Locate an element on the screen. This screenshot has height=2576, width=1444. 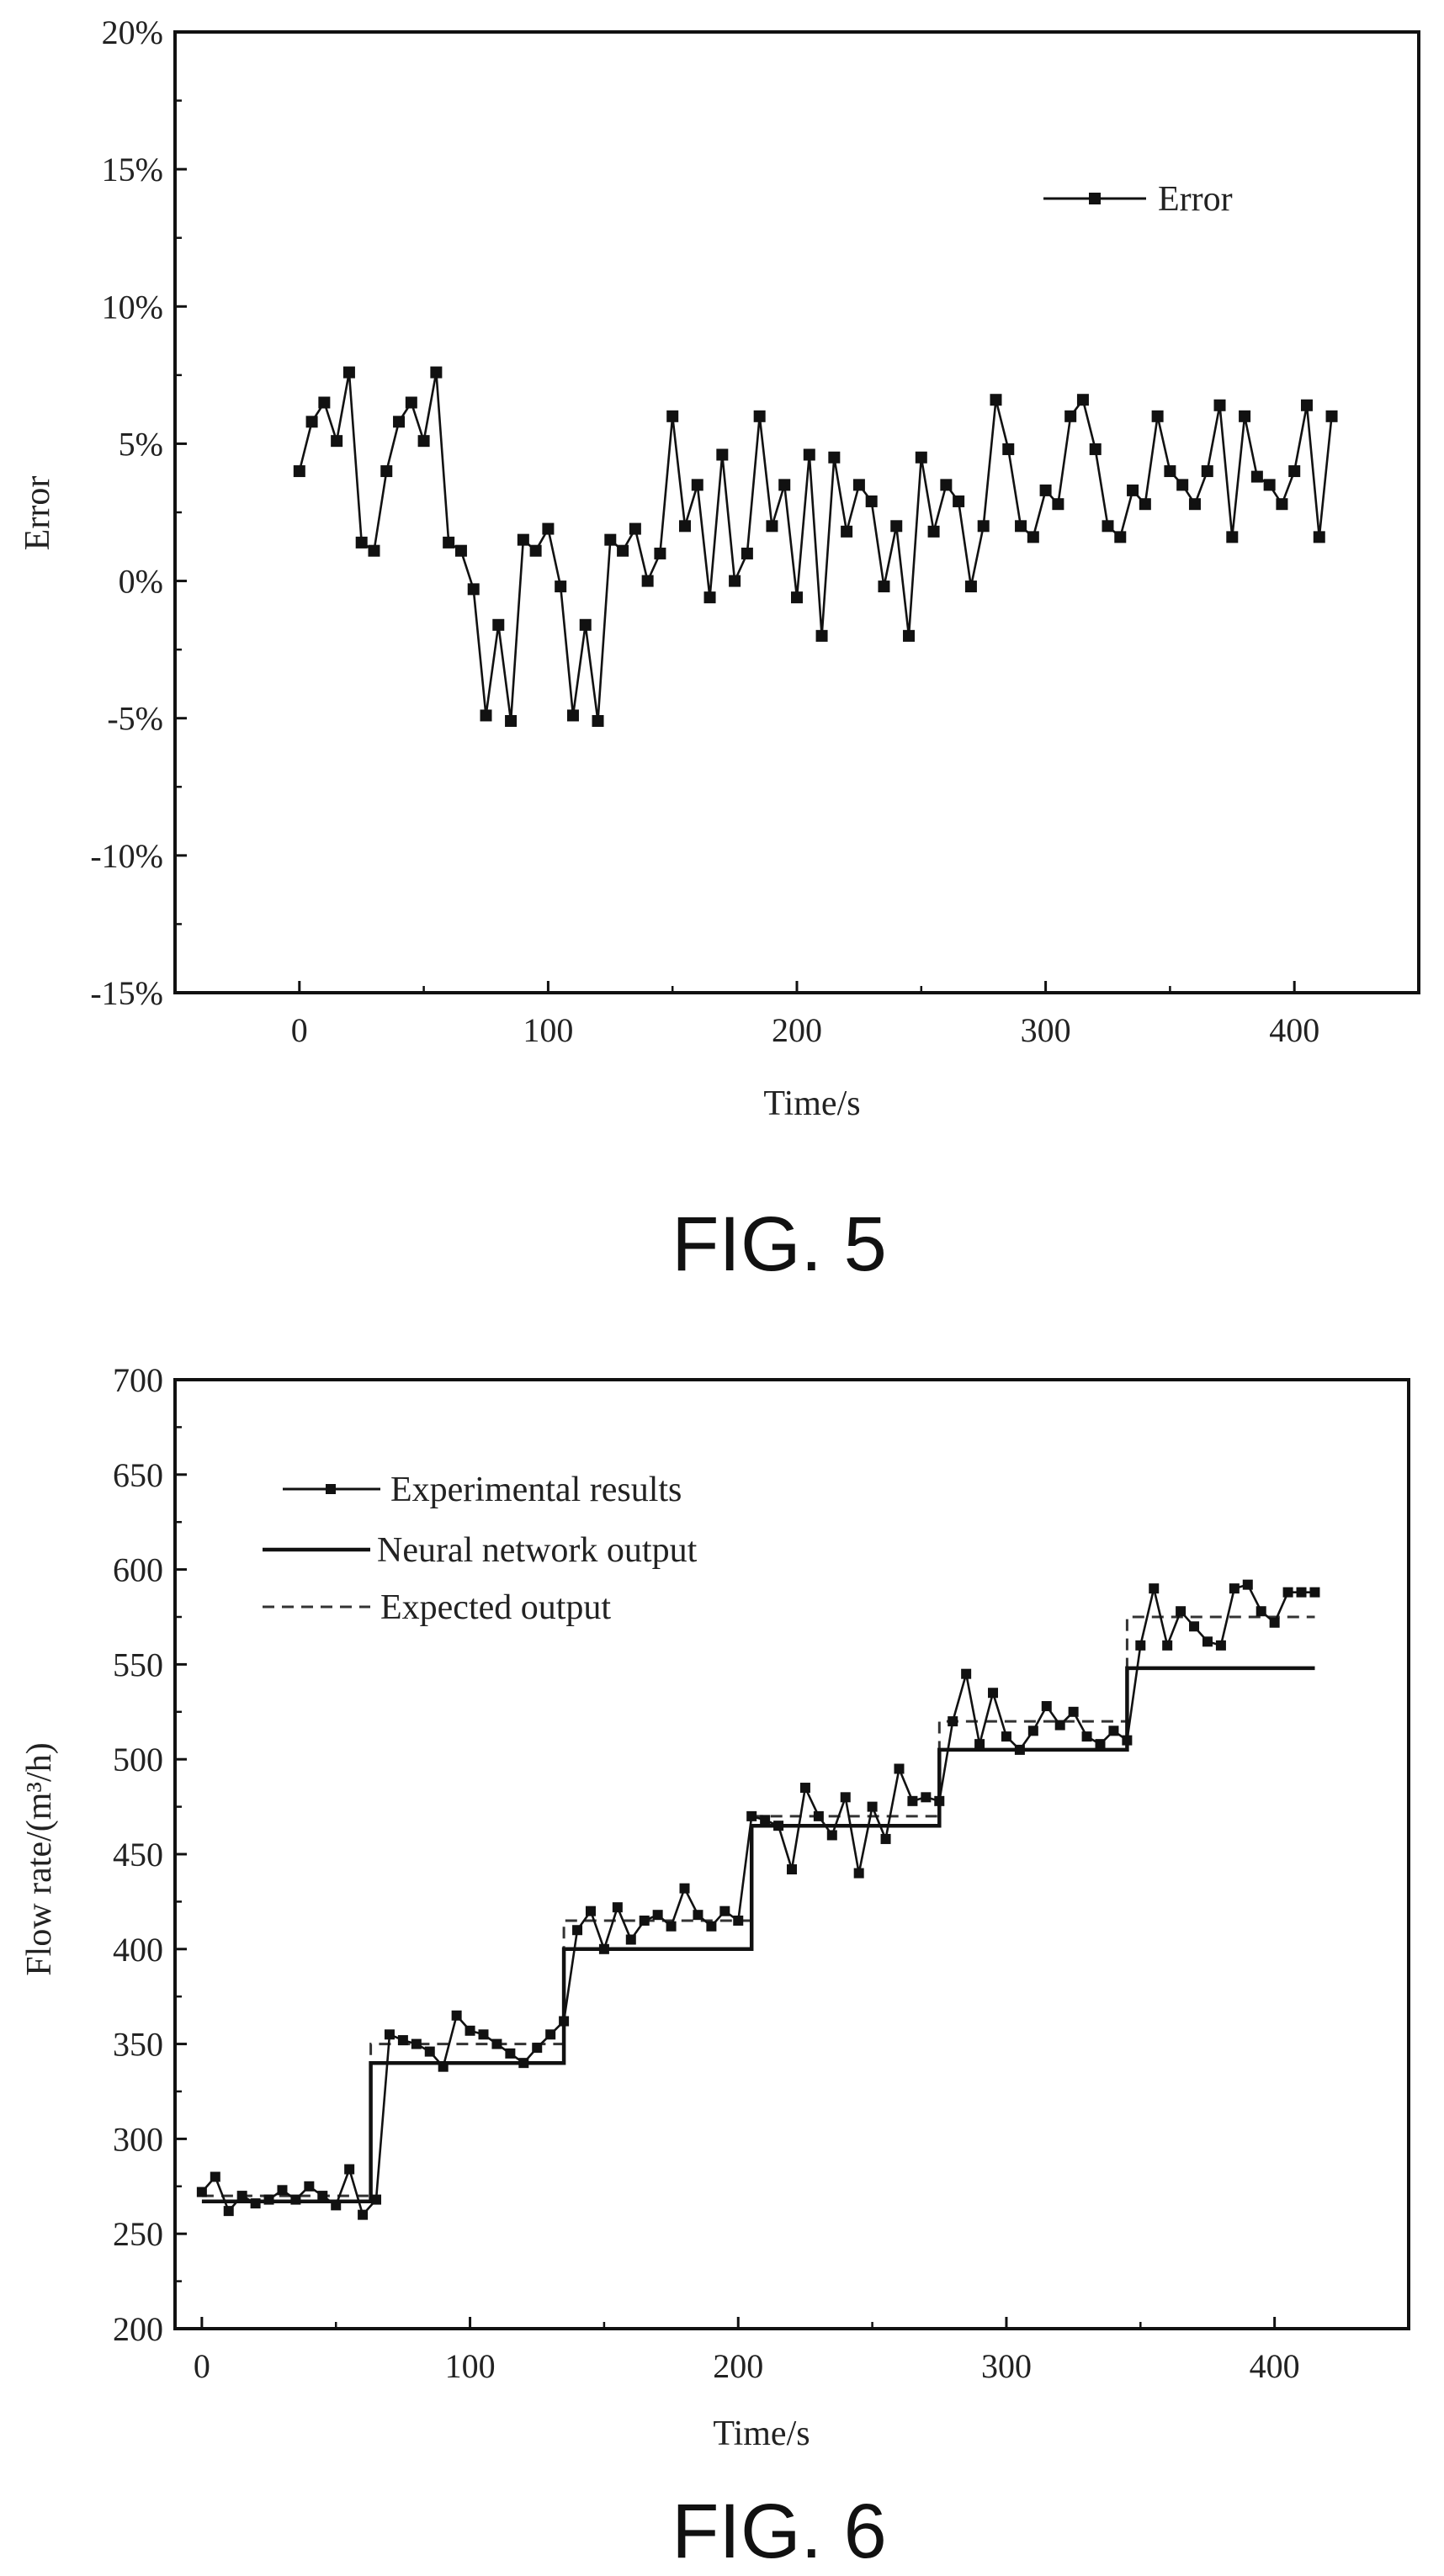
fig6-y-tick-label: 250 is located at coordinates (138, 2234).